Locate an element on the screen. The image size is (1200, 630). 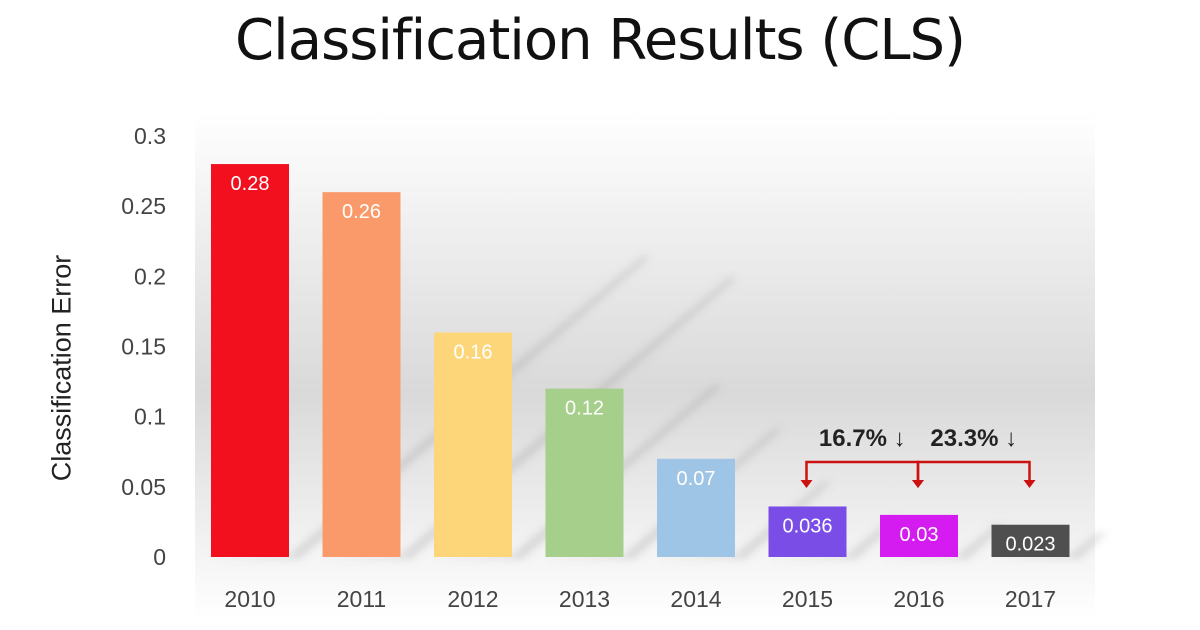
data-label: 0.023 is located at coordinates (1030, 545).